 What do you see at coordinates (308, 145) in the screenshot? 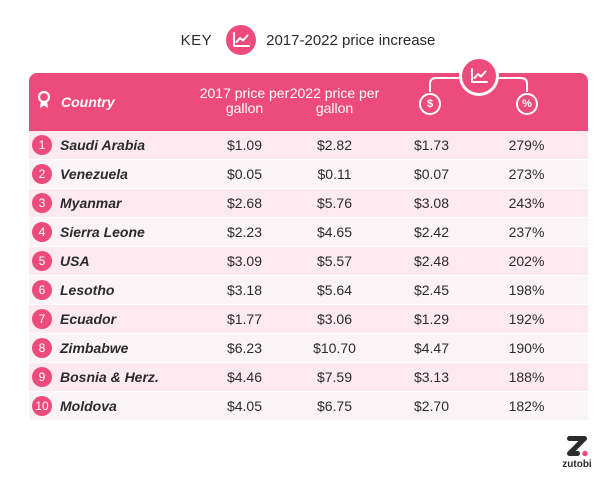
I see `table-row: 1 Saudi Arabia $1.09 $2.82 $1.73 279%` at bounding box center [308, 145].